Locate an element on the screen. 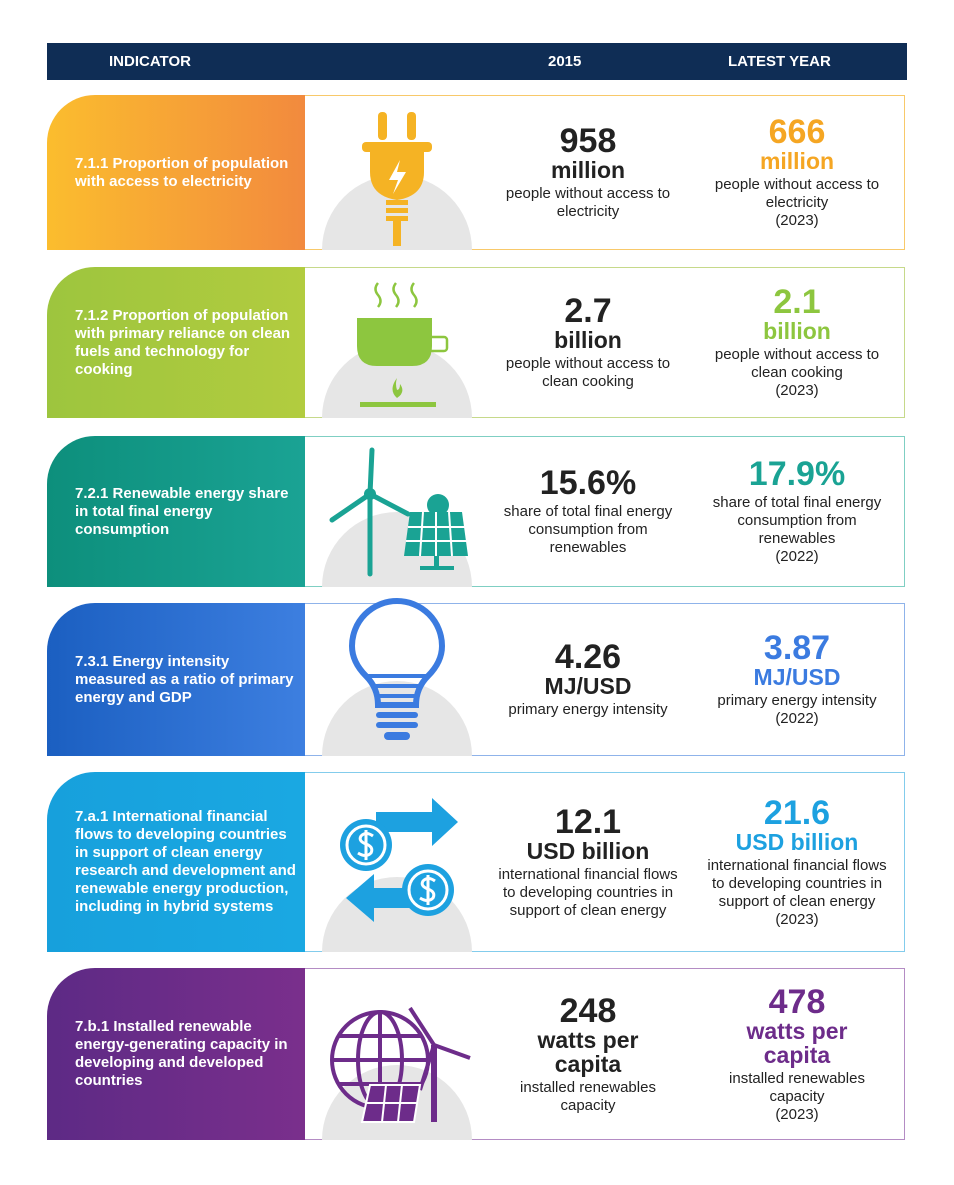 The height and width of the screenshot is (1185, 954). value-number: 21.6 is located at coordinates (797, 812).